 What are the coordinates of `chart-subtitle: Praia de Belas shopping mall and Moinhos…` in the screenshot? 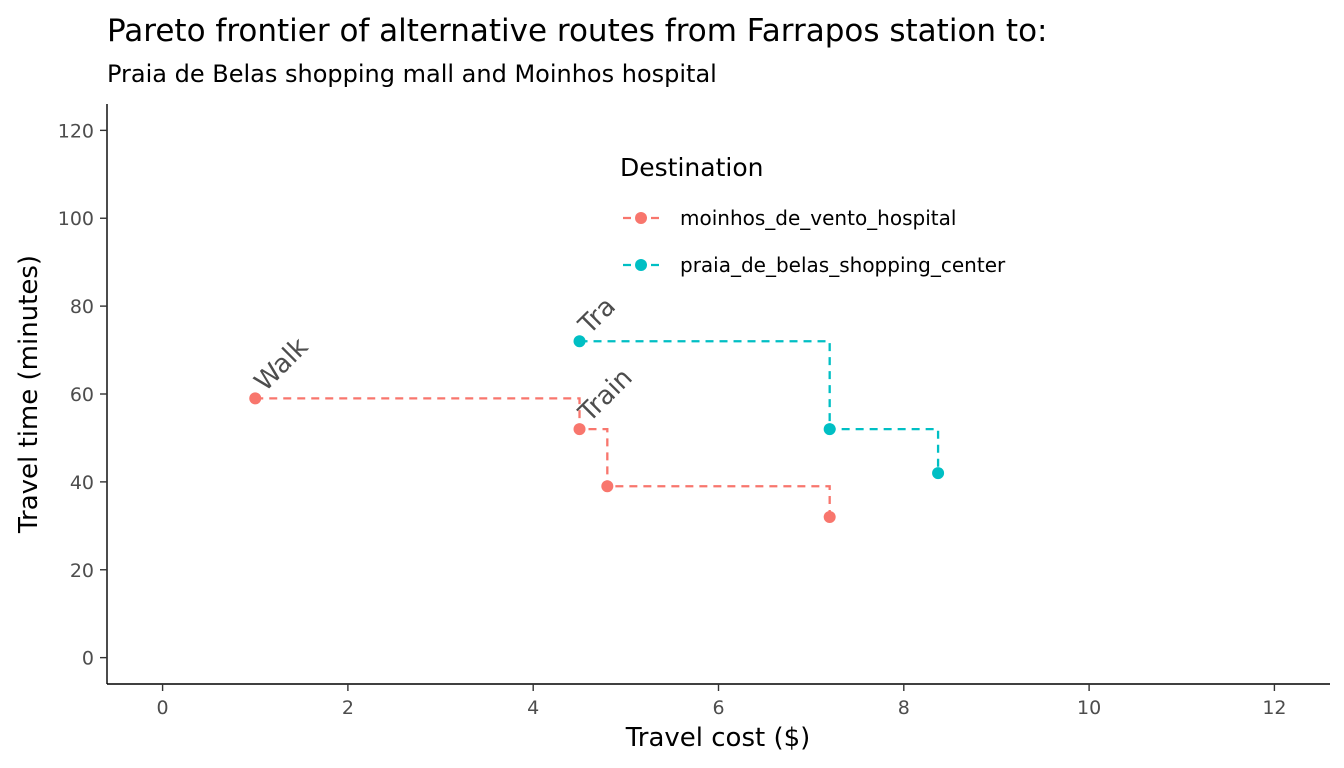 It's located at (412, 74).